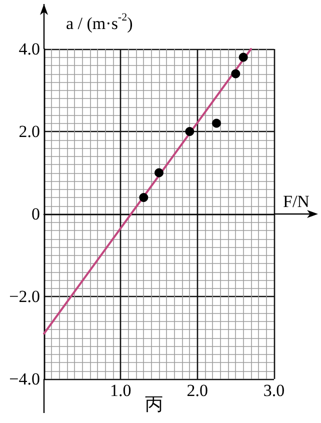 Image resolution: width=321 pixels, height=423 pixels. I want to click on y-tick-label: 2.0, so click(29, 131).